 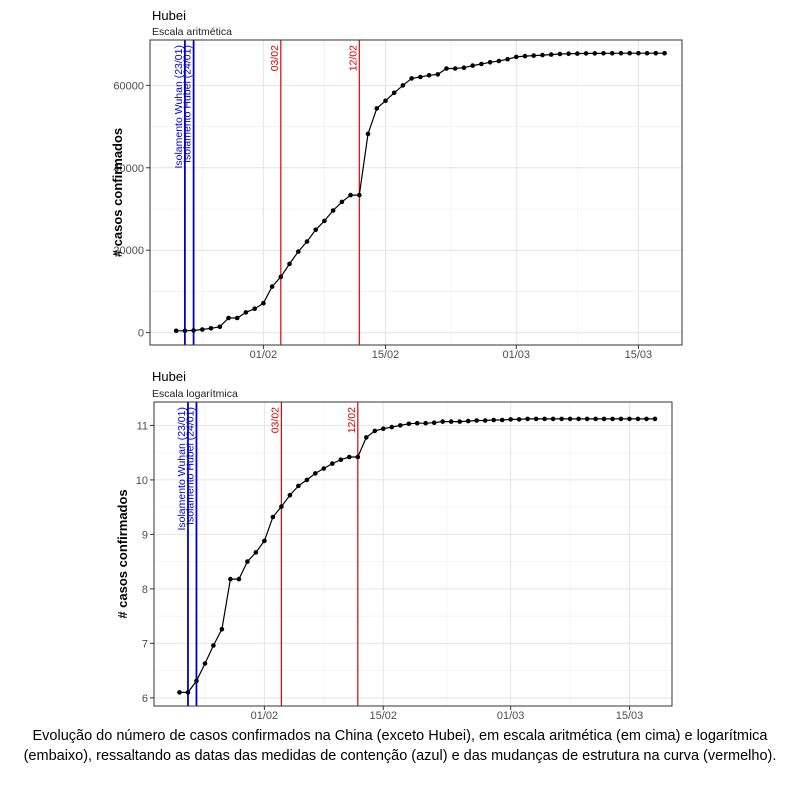 I want to click on chart-0-x-tick-label: 01/02, so click(x=264, y=354).